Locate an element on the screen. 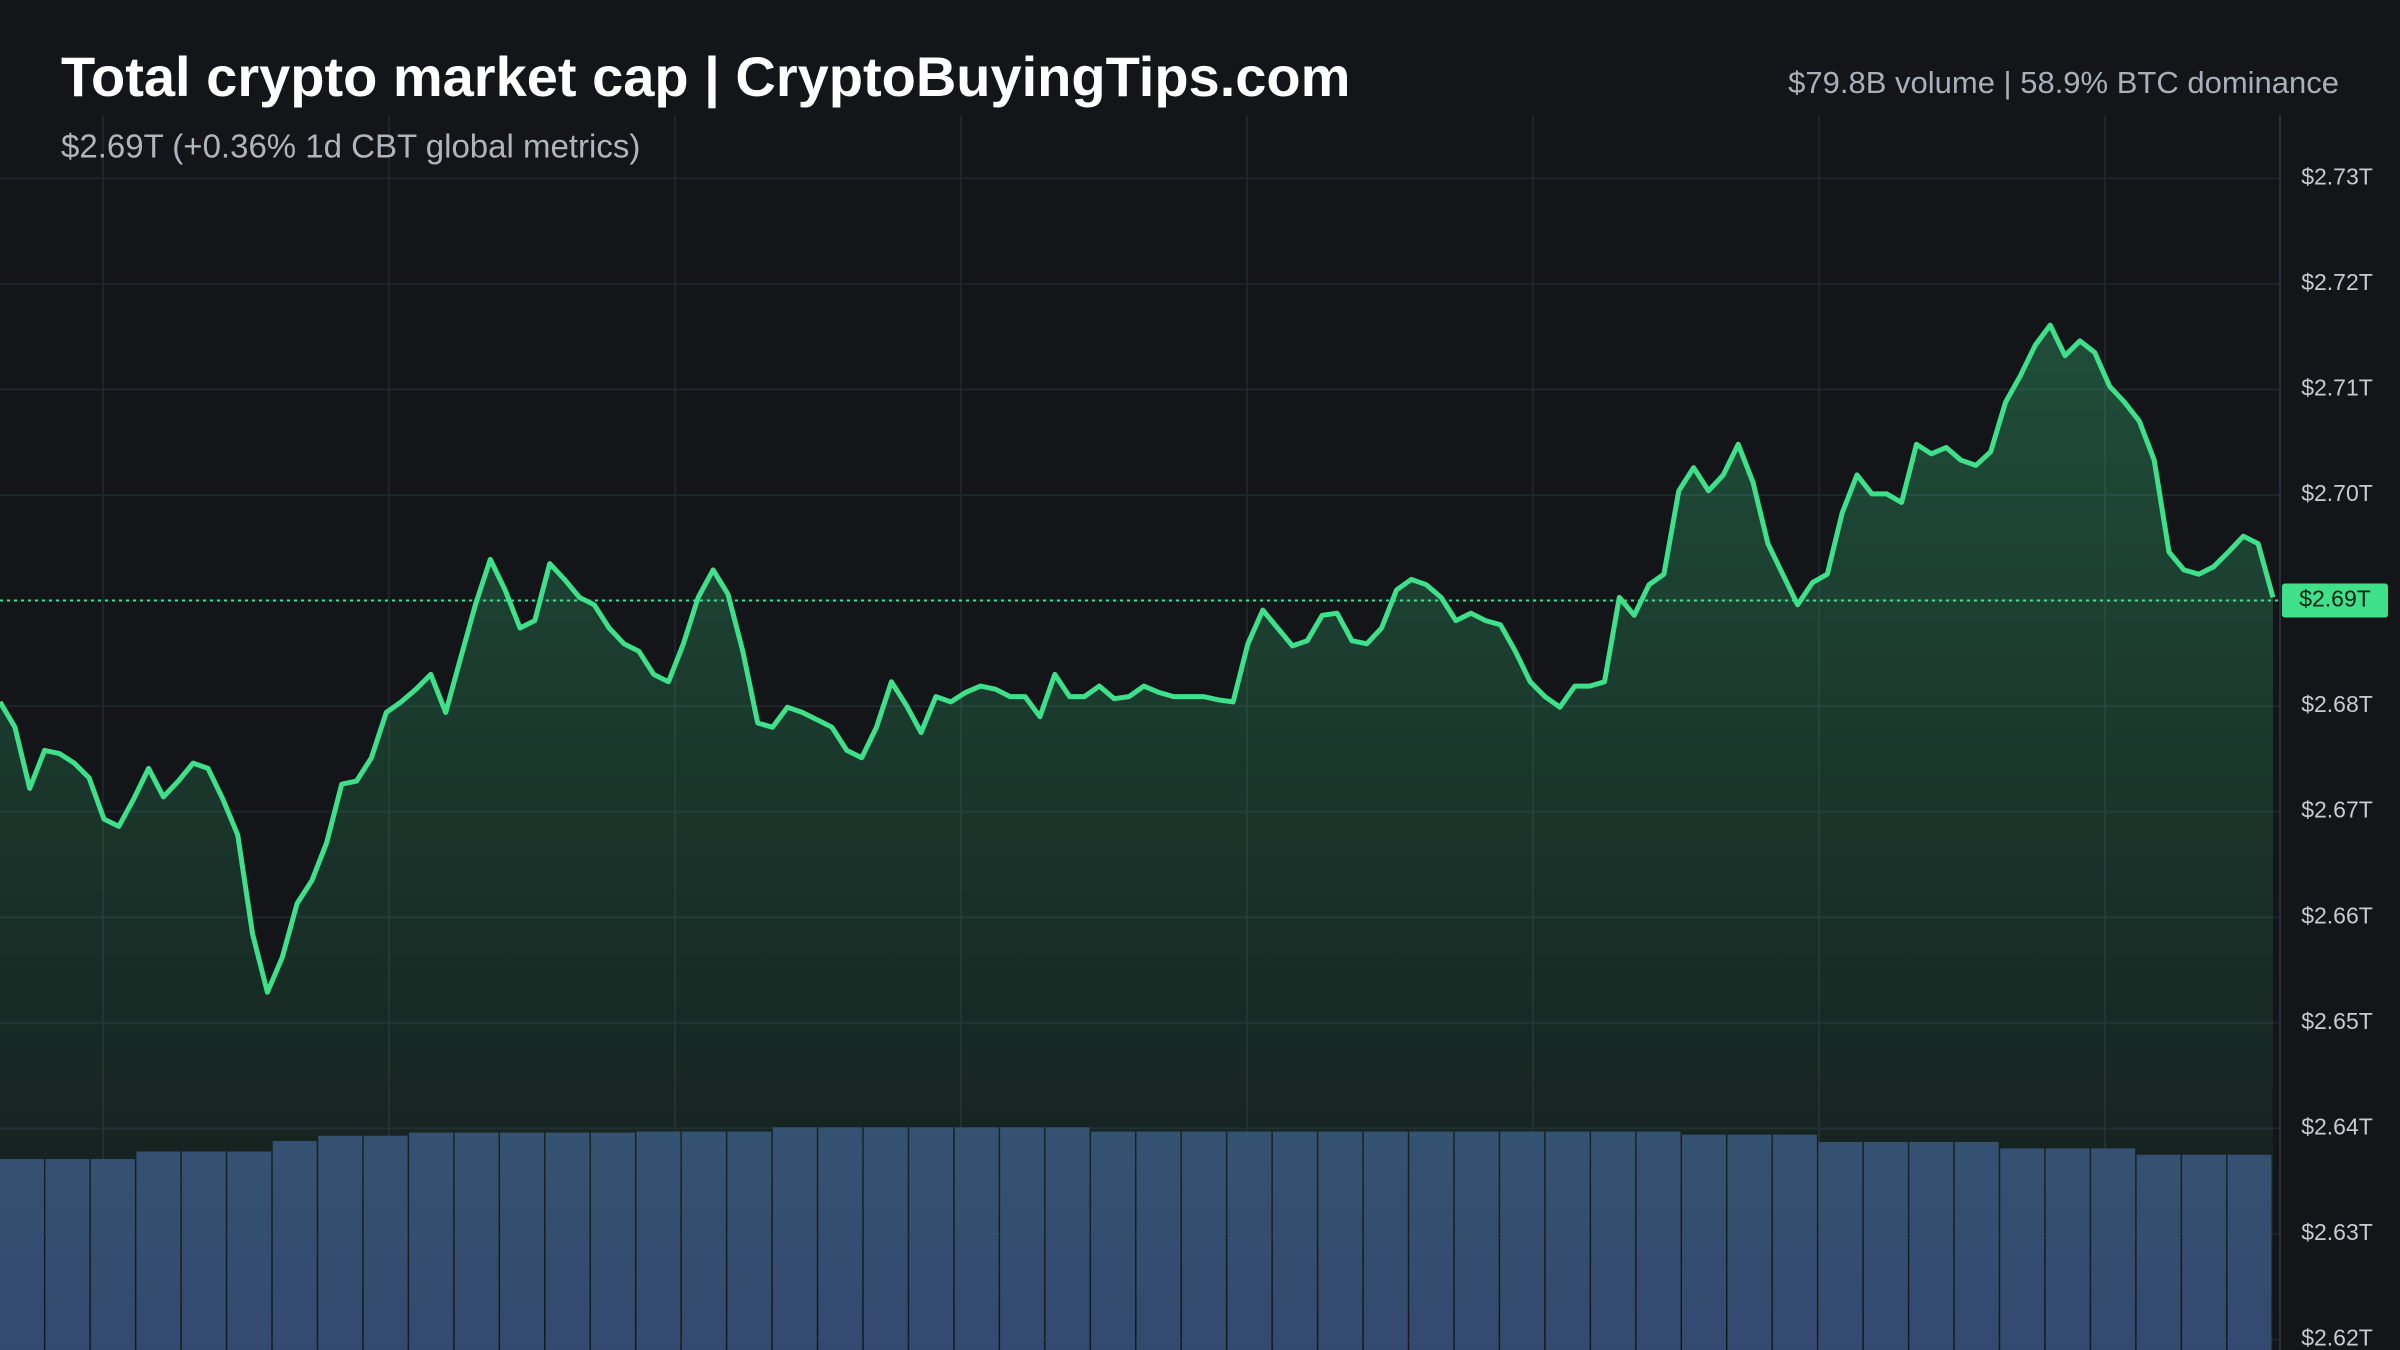 The image size is (2400, 1350). market-stats: $79.8B volume | 58.9% BTC dominance is located at coordinates (2063, 82).